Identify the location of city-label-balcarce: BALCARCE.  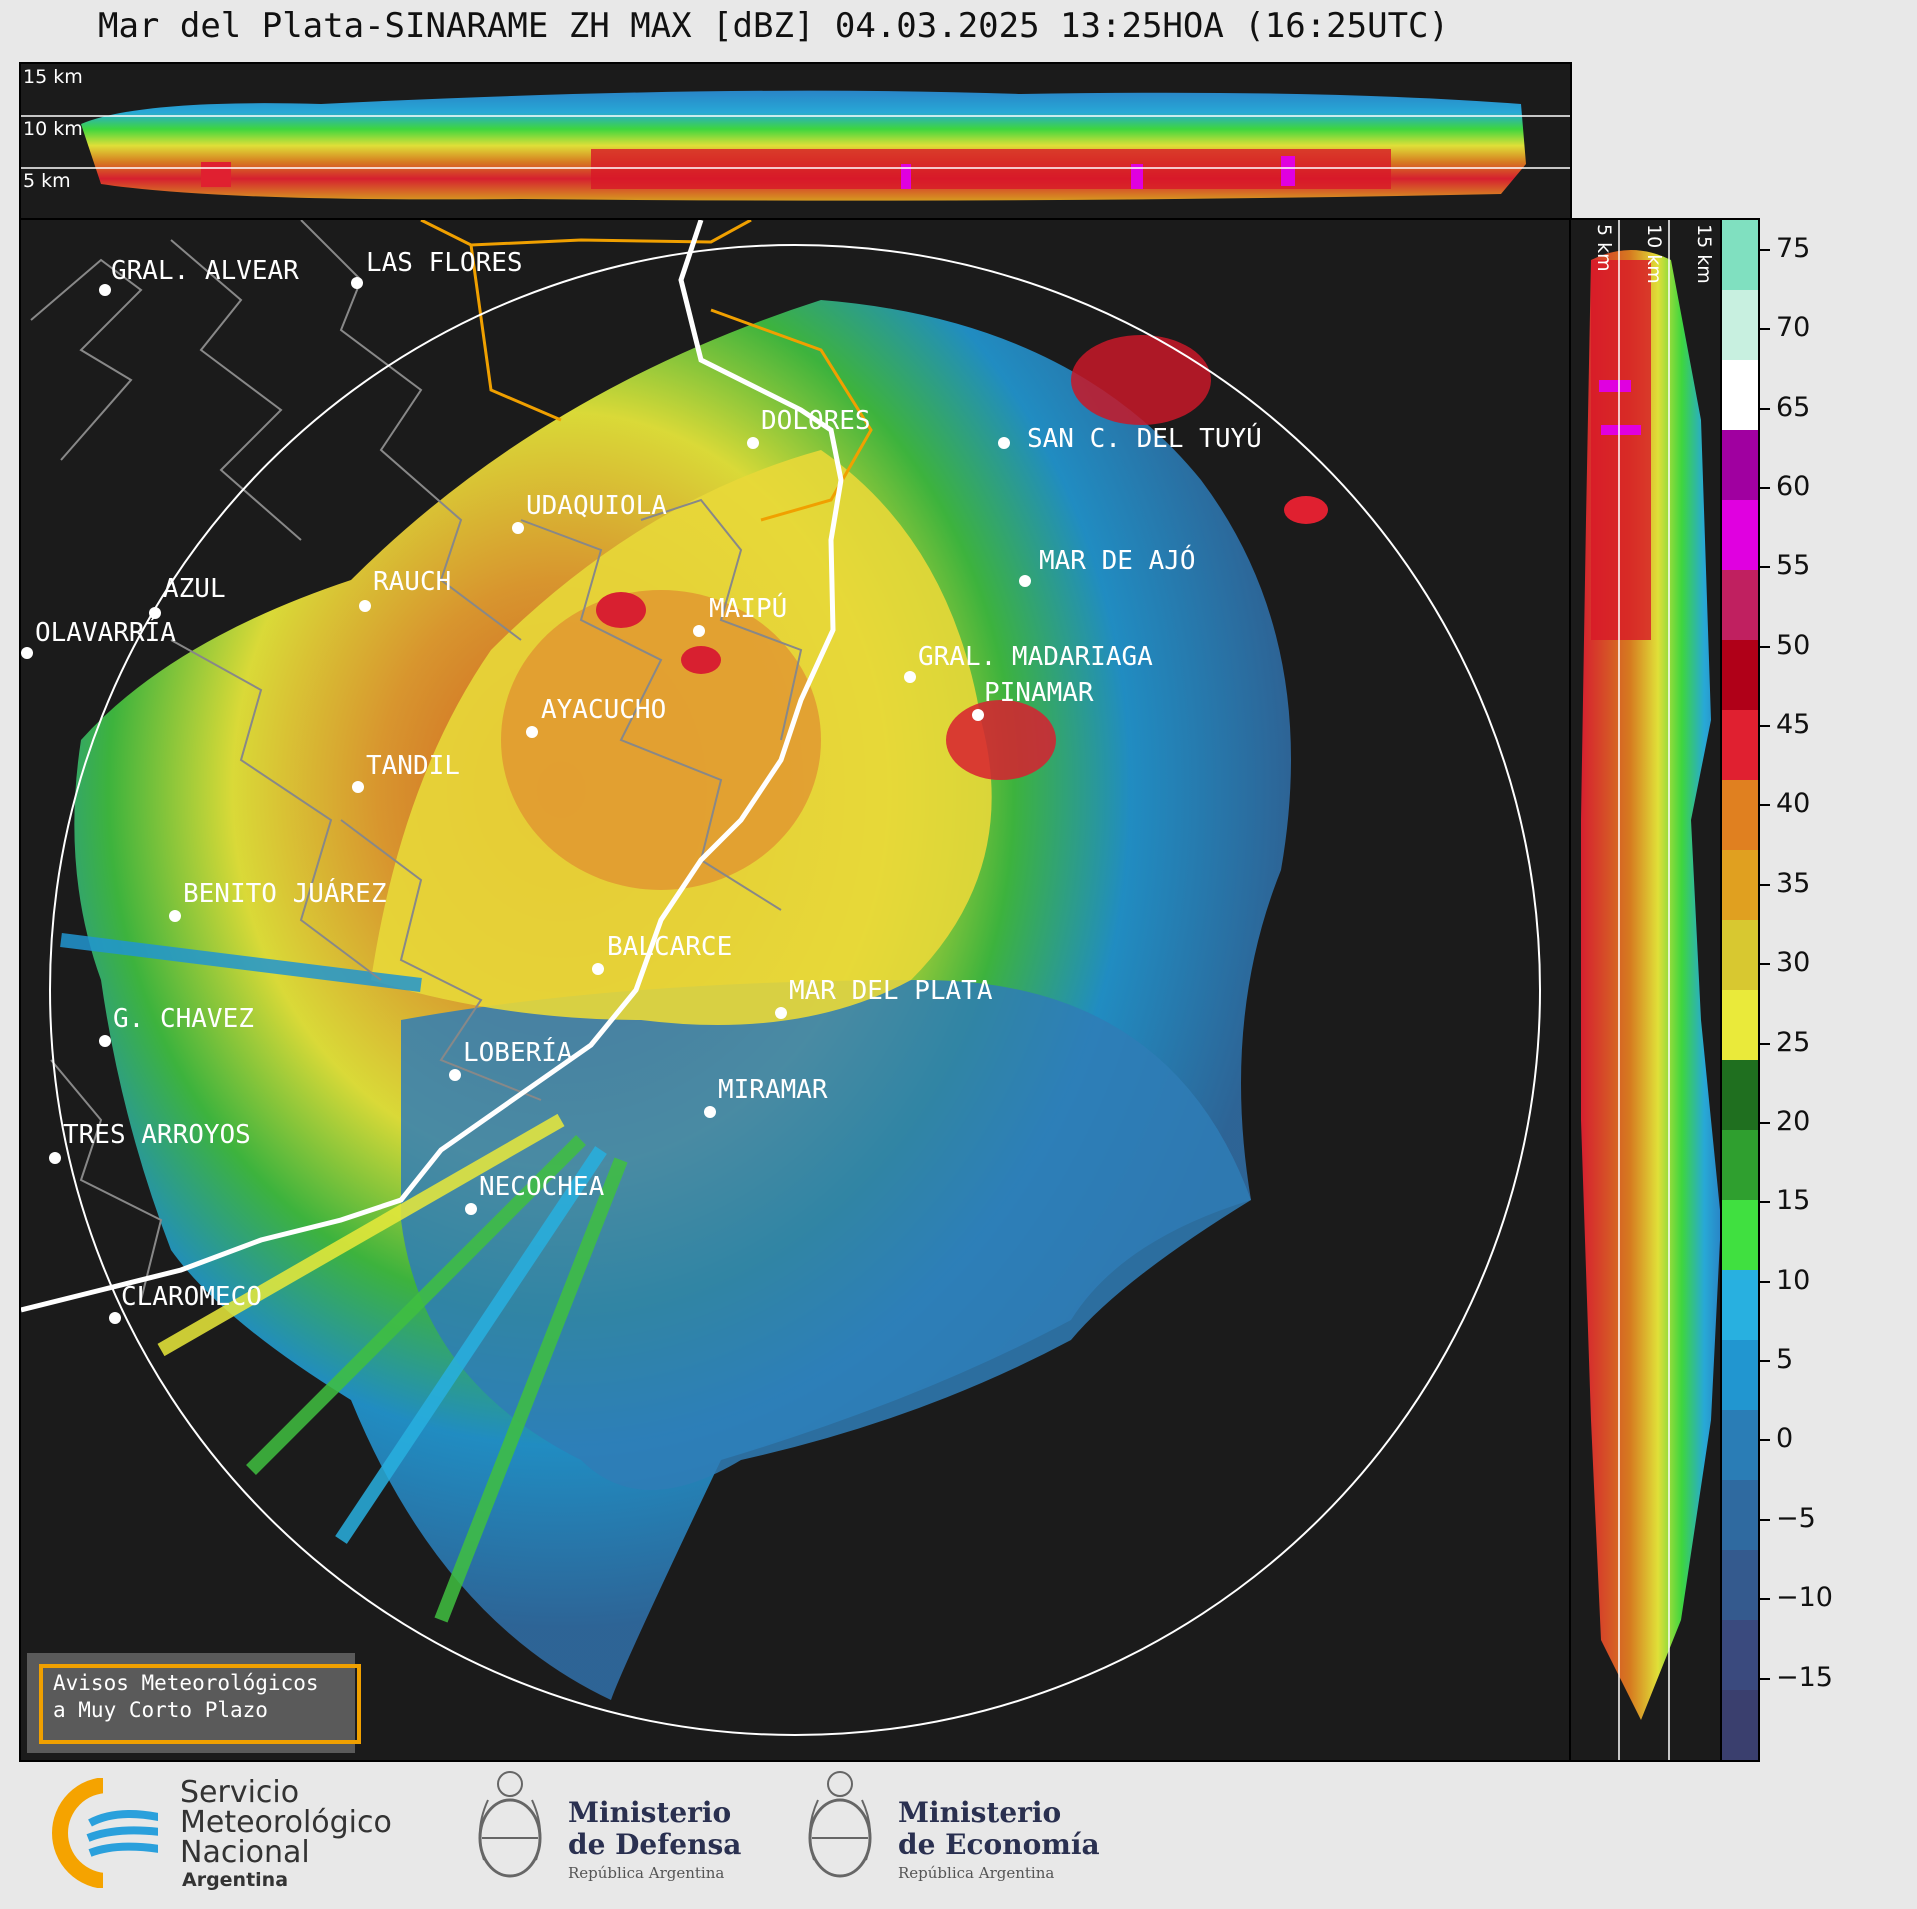
(670, 947).